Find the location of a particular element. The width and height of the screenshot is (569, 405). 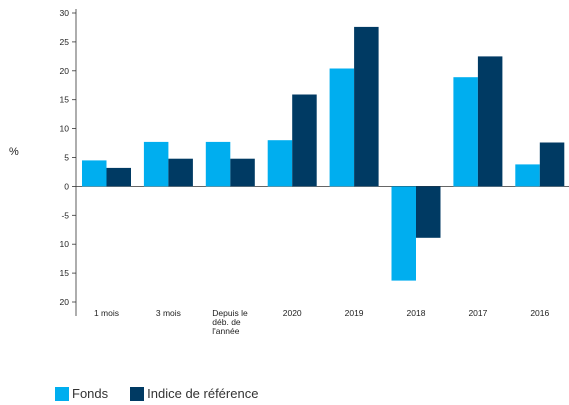

y-tick-label: 0 is located at coordinates (66, 186).